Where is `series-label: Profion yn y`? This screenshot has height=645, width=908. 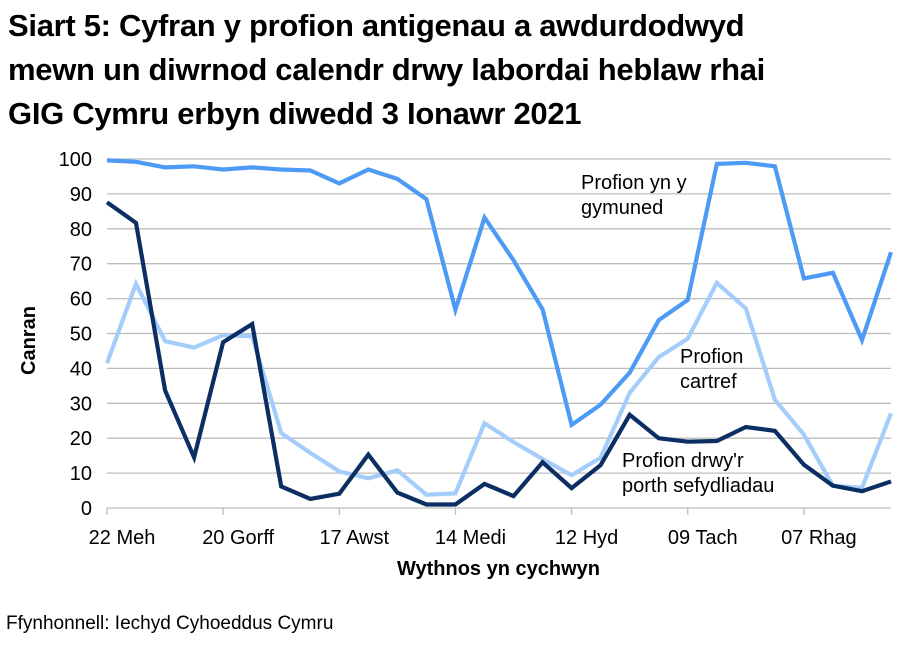 series-label: Profion yn y is located at coordinates (634, 183).